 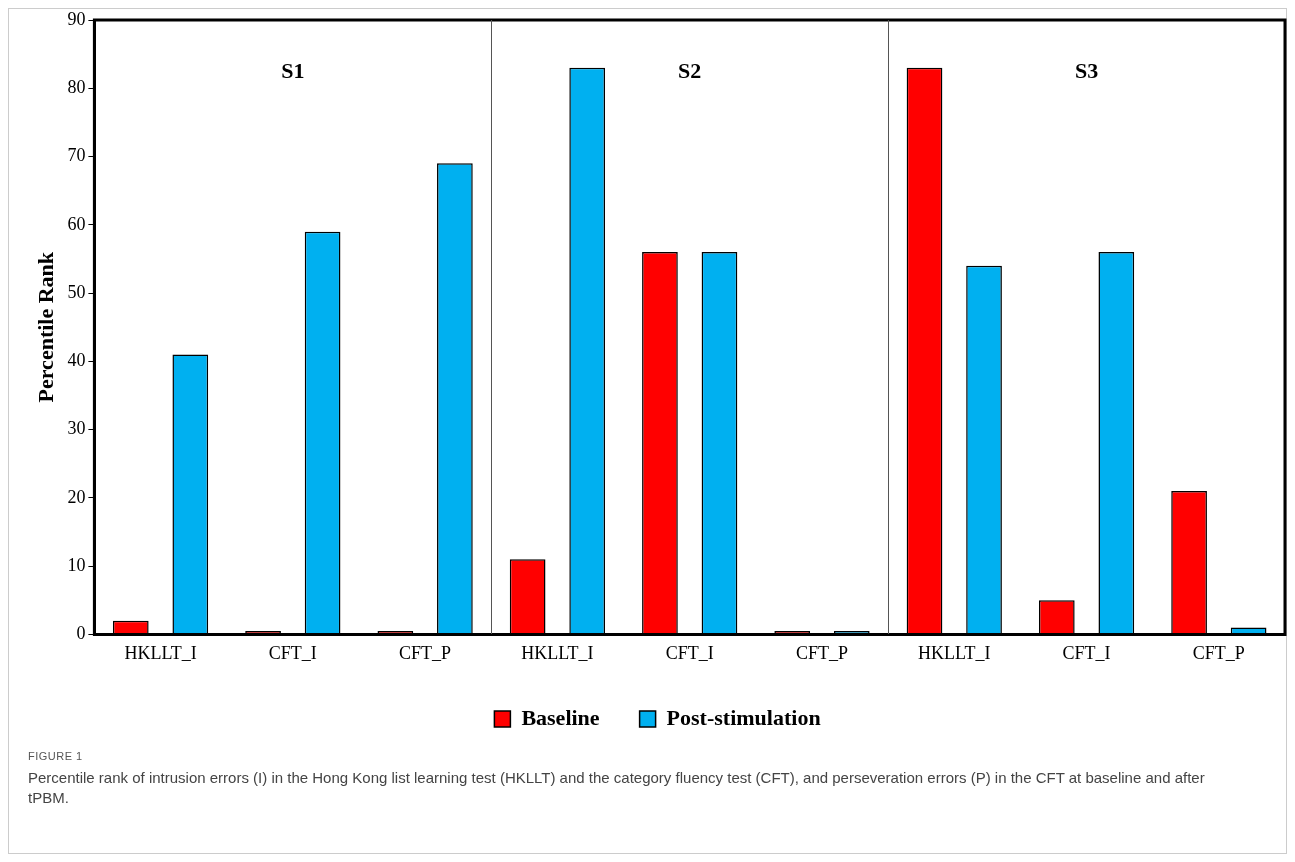 What do you see at coordinates (45, 327) in the screenshot?
I see `y-axis-title: Percentile Rank` at bounding box center [45, 327].